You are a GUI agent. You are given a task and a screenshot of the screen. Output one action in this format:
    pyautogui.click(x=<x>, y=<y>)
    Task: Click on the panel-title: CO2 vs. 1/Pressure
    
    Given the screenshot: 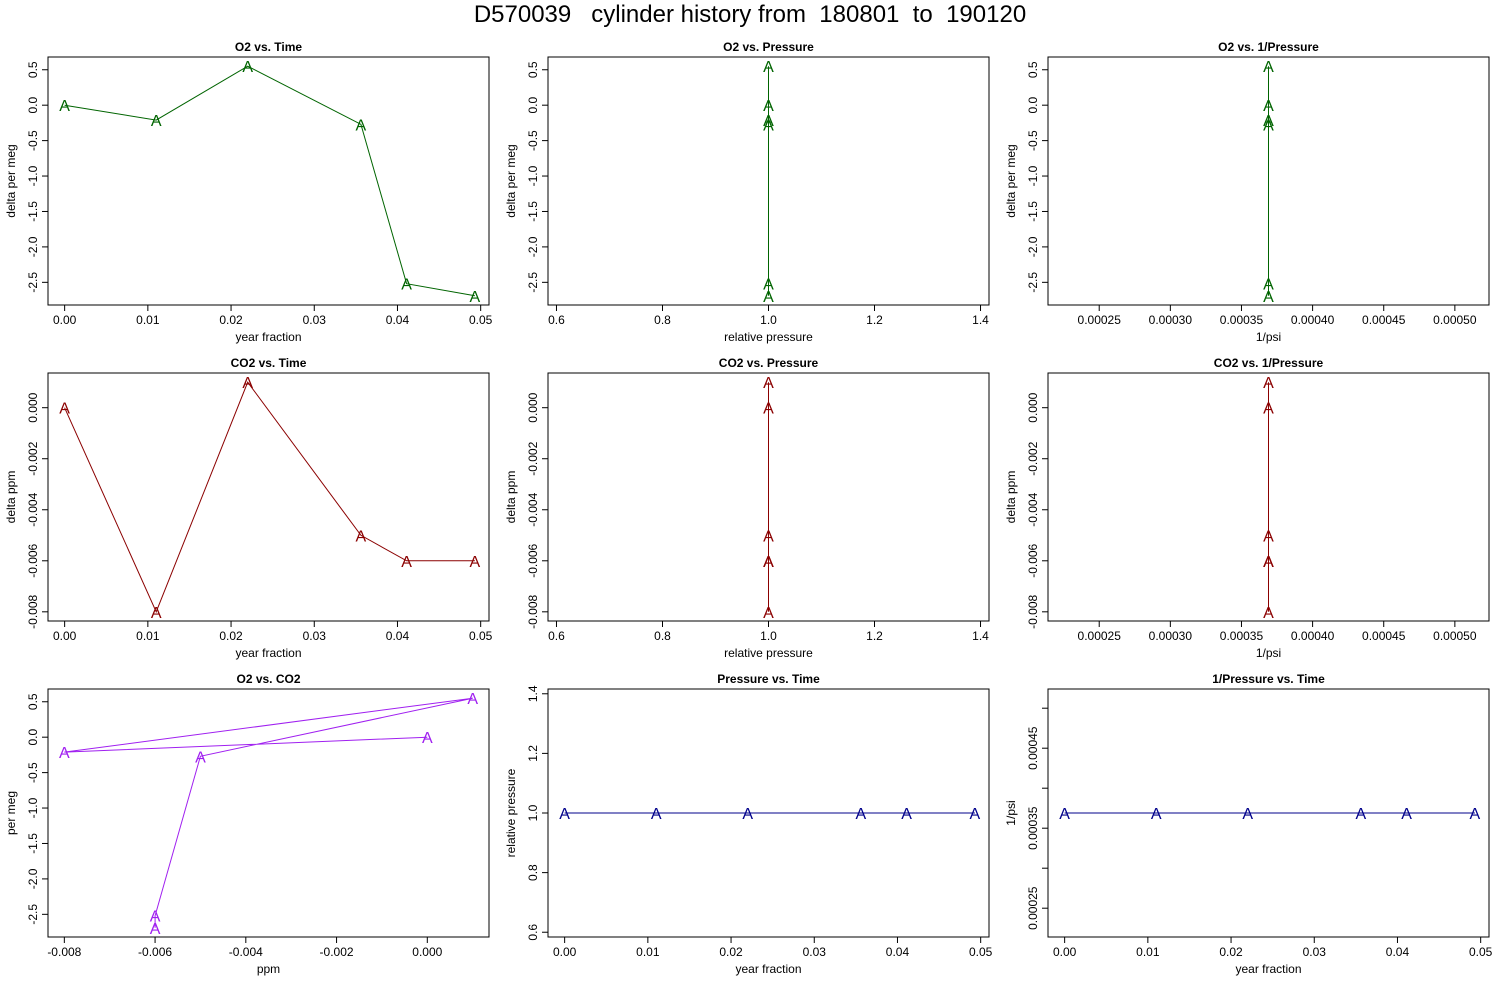 What is the action you would take?
    pyautogui.click(x=1269, y=363)
    